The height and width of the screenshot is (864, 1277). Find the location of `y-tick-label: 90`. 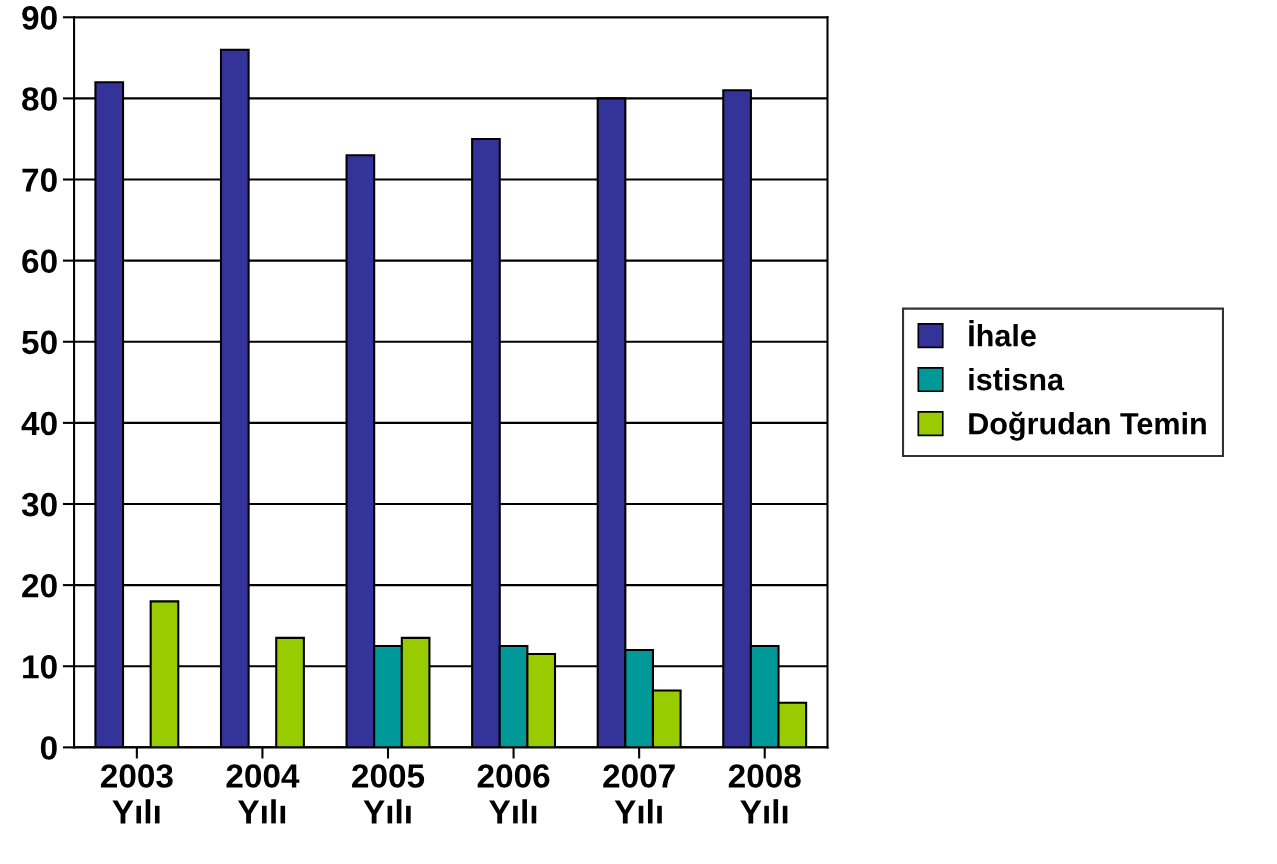

y-tick-label: 90 is located at coordinates (39, 18).